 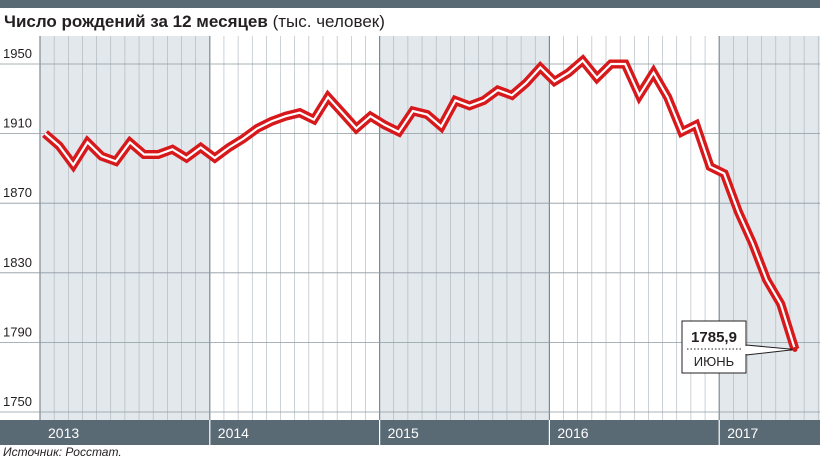 What do you see at coordinates (572, 433) in the screenshot?
I see `x-tick-label-2016: 2016` at bounding box center [572, 433].